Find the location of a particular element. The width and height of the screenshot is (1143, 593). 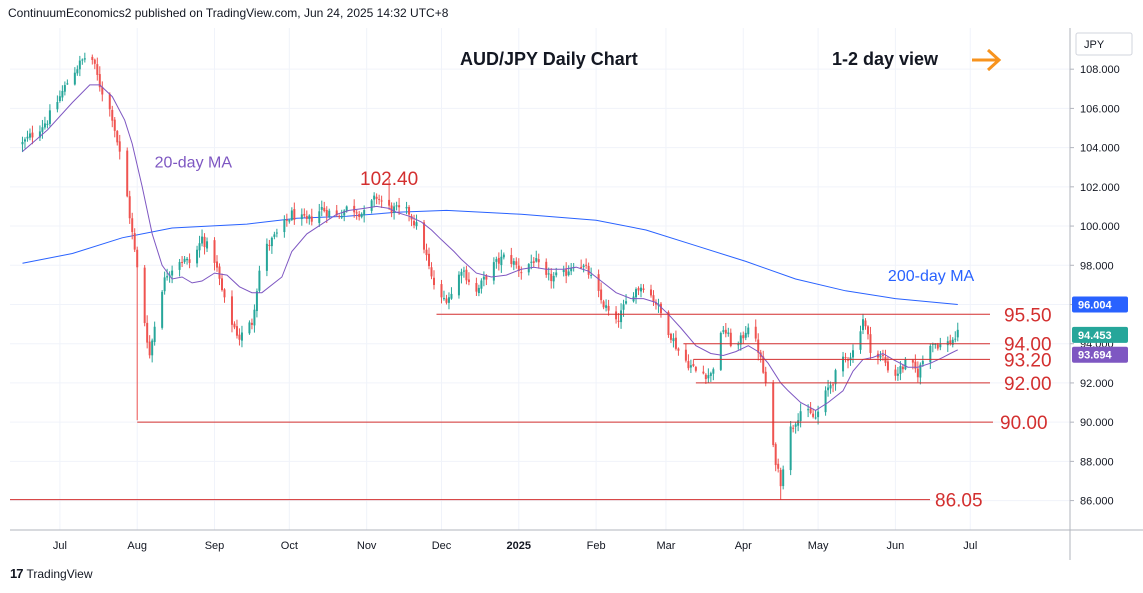

annotation: 20-day MA is located at coordinates (194, 162).